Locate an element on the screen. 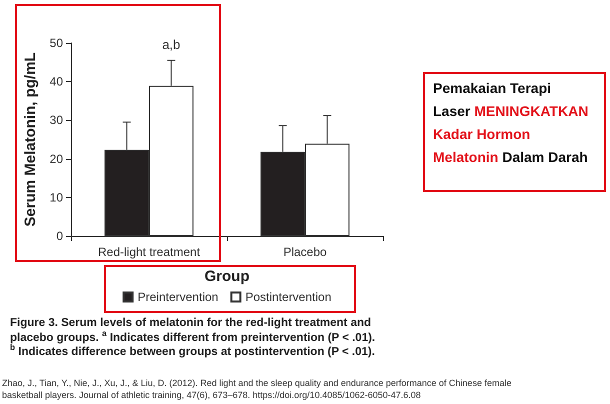 This screenshot has width=610, height=404. y-tick-label: 40 is located at coordinates (57, 81).